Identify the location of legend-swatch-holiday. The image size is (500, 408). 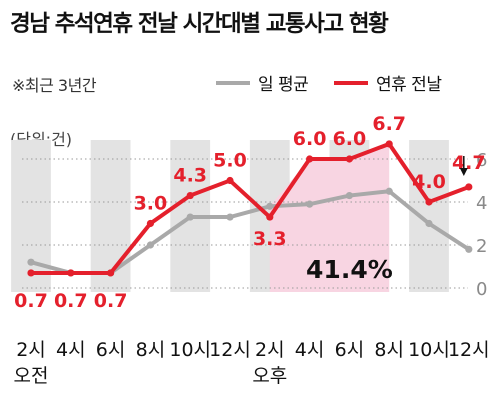
(351, 82).